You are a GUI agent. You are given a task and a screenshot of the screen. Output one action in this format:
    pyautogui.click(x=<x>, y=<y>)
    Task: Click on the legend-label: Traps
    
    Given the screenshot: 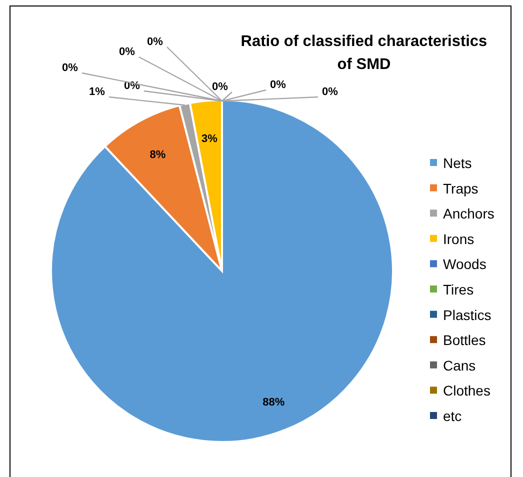 What is the action you would take?
    pyautogui.click(x=460, y=188)
    